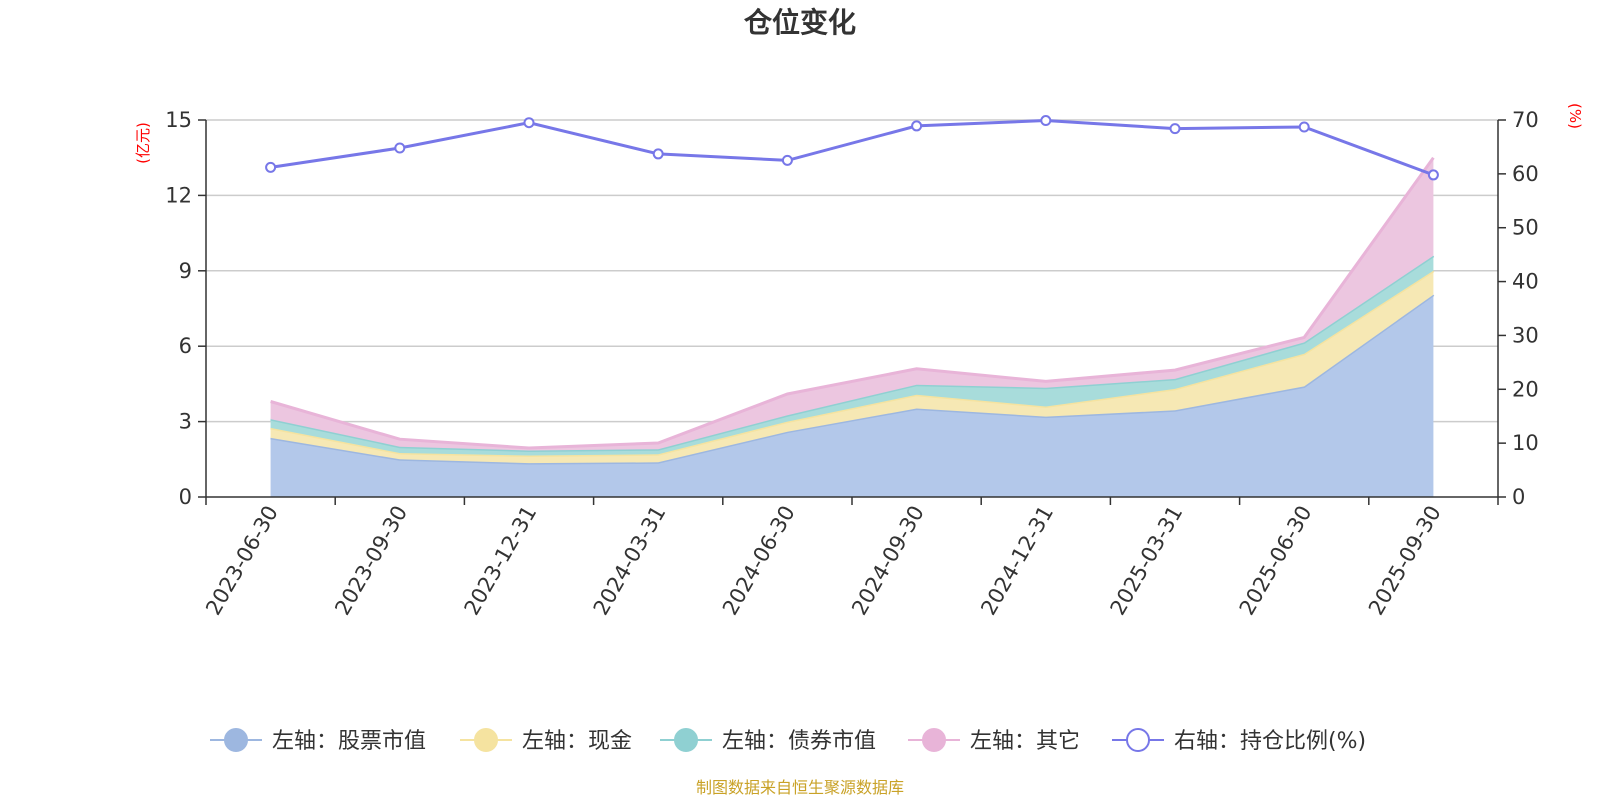 The image size is (1600, 800). I want to click on legend-item: 左轴：债券市值, so click(768, 741).